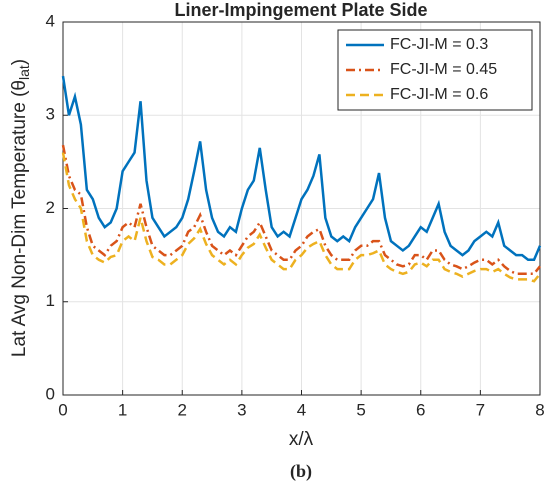  Describe the element at coordinates (301, 471) in the screenshot. I see `caption: (b)` at that location.